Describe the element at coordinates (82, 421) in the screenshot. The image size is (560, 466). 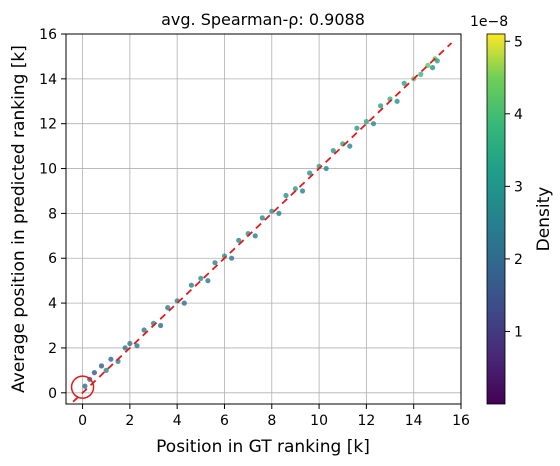
I see `x-tick-label: 0` at that location.